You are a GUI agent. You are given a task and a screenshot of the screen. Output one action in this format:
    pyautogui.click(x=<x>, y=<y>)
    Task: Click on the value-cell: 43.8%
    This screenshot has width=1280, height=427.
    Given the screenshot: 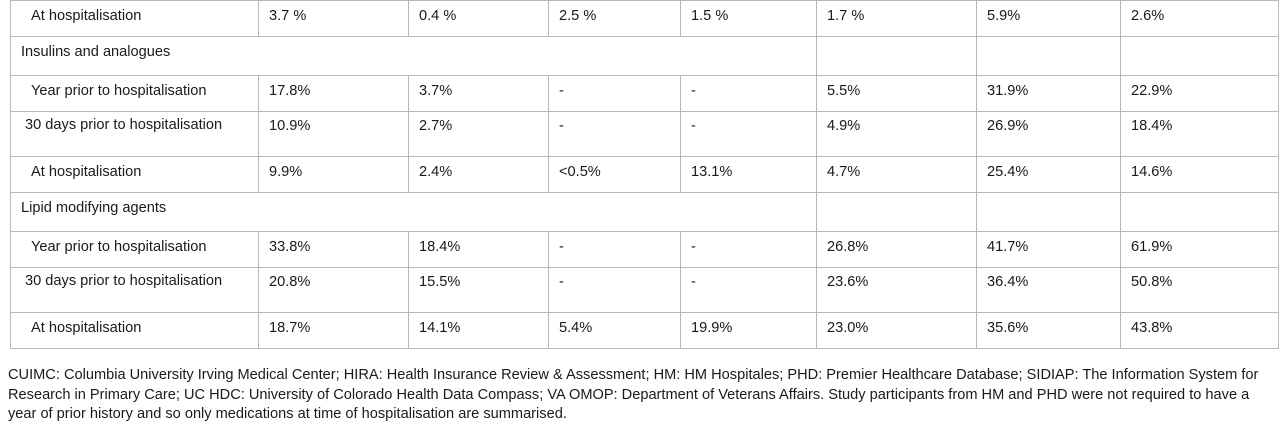 What is the action you would take?
    pyautogui.click(x=1199, y=330)
    